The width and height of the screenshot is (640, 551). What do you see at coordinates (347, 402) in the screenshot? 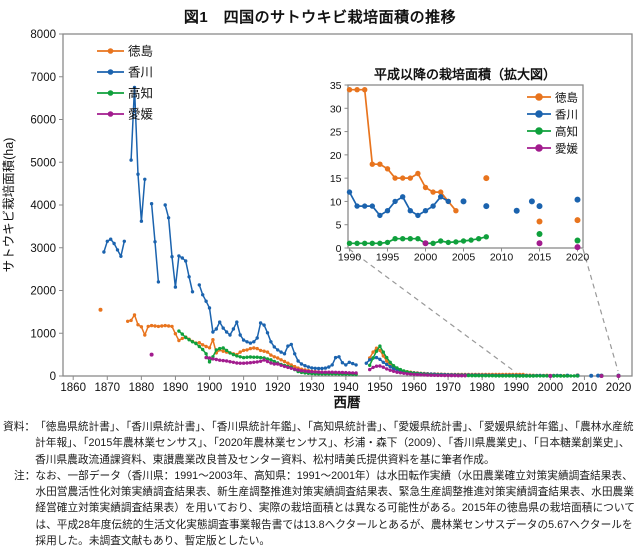
I see `x-axis-title: 西暦` at bounding box center [347, 402].